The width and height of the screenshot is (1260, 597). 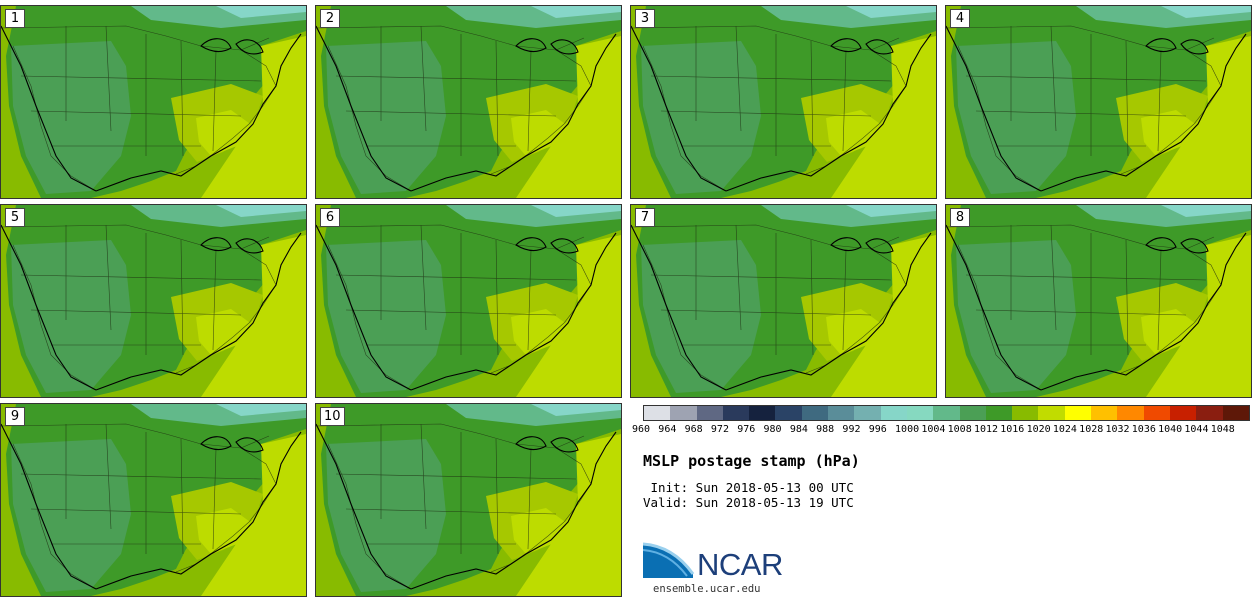 What do you see at coordinates (15, 18) in the screenshot?
I see `member-number: 1` at bounding box center [15, 18].